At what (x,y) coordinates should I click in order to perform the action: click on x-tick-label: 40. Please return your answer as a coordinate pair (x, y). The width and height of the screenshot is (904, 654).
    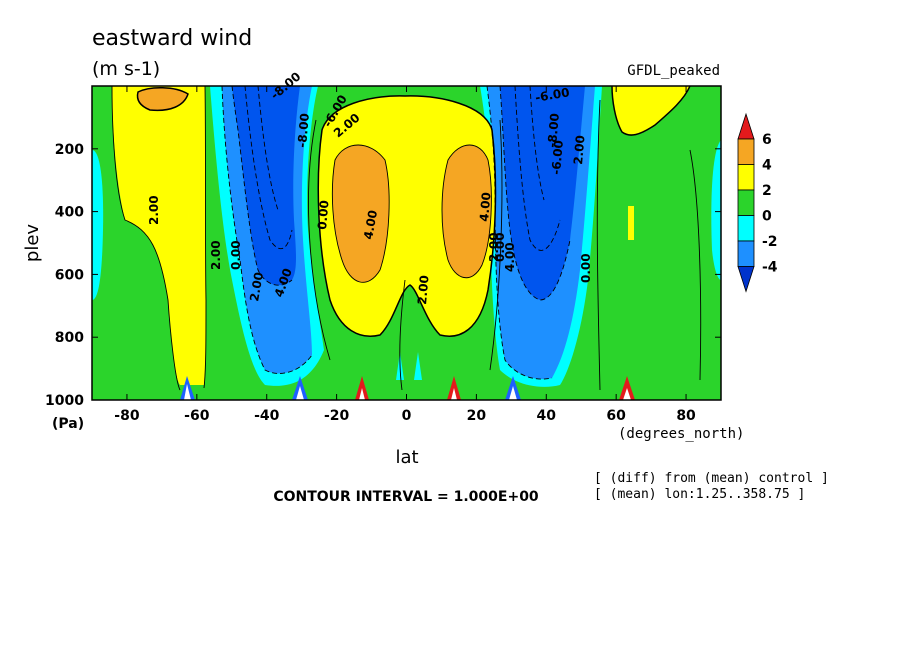
    Looking at the image, I should click on (547, 416).